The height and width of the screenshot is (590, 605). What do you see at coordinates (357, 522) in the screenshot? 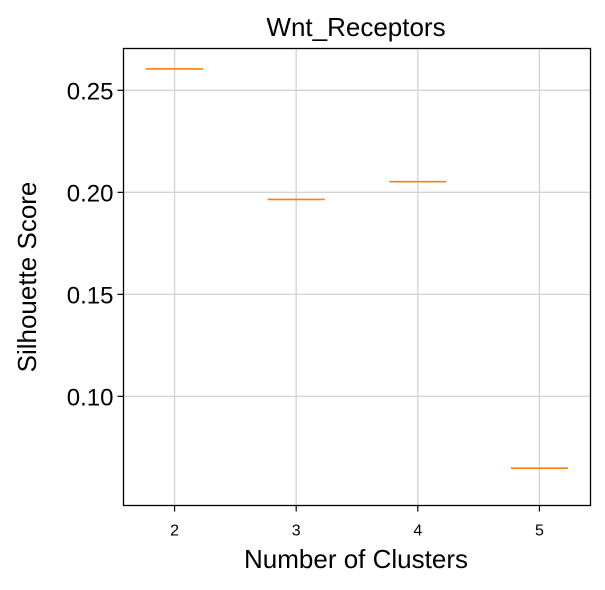
I see `x-axis: 2 3 4 5` at bounding box center [357, 522].